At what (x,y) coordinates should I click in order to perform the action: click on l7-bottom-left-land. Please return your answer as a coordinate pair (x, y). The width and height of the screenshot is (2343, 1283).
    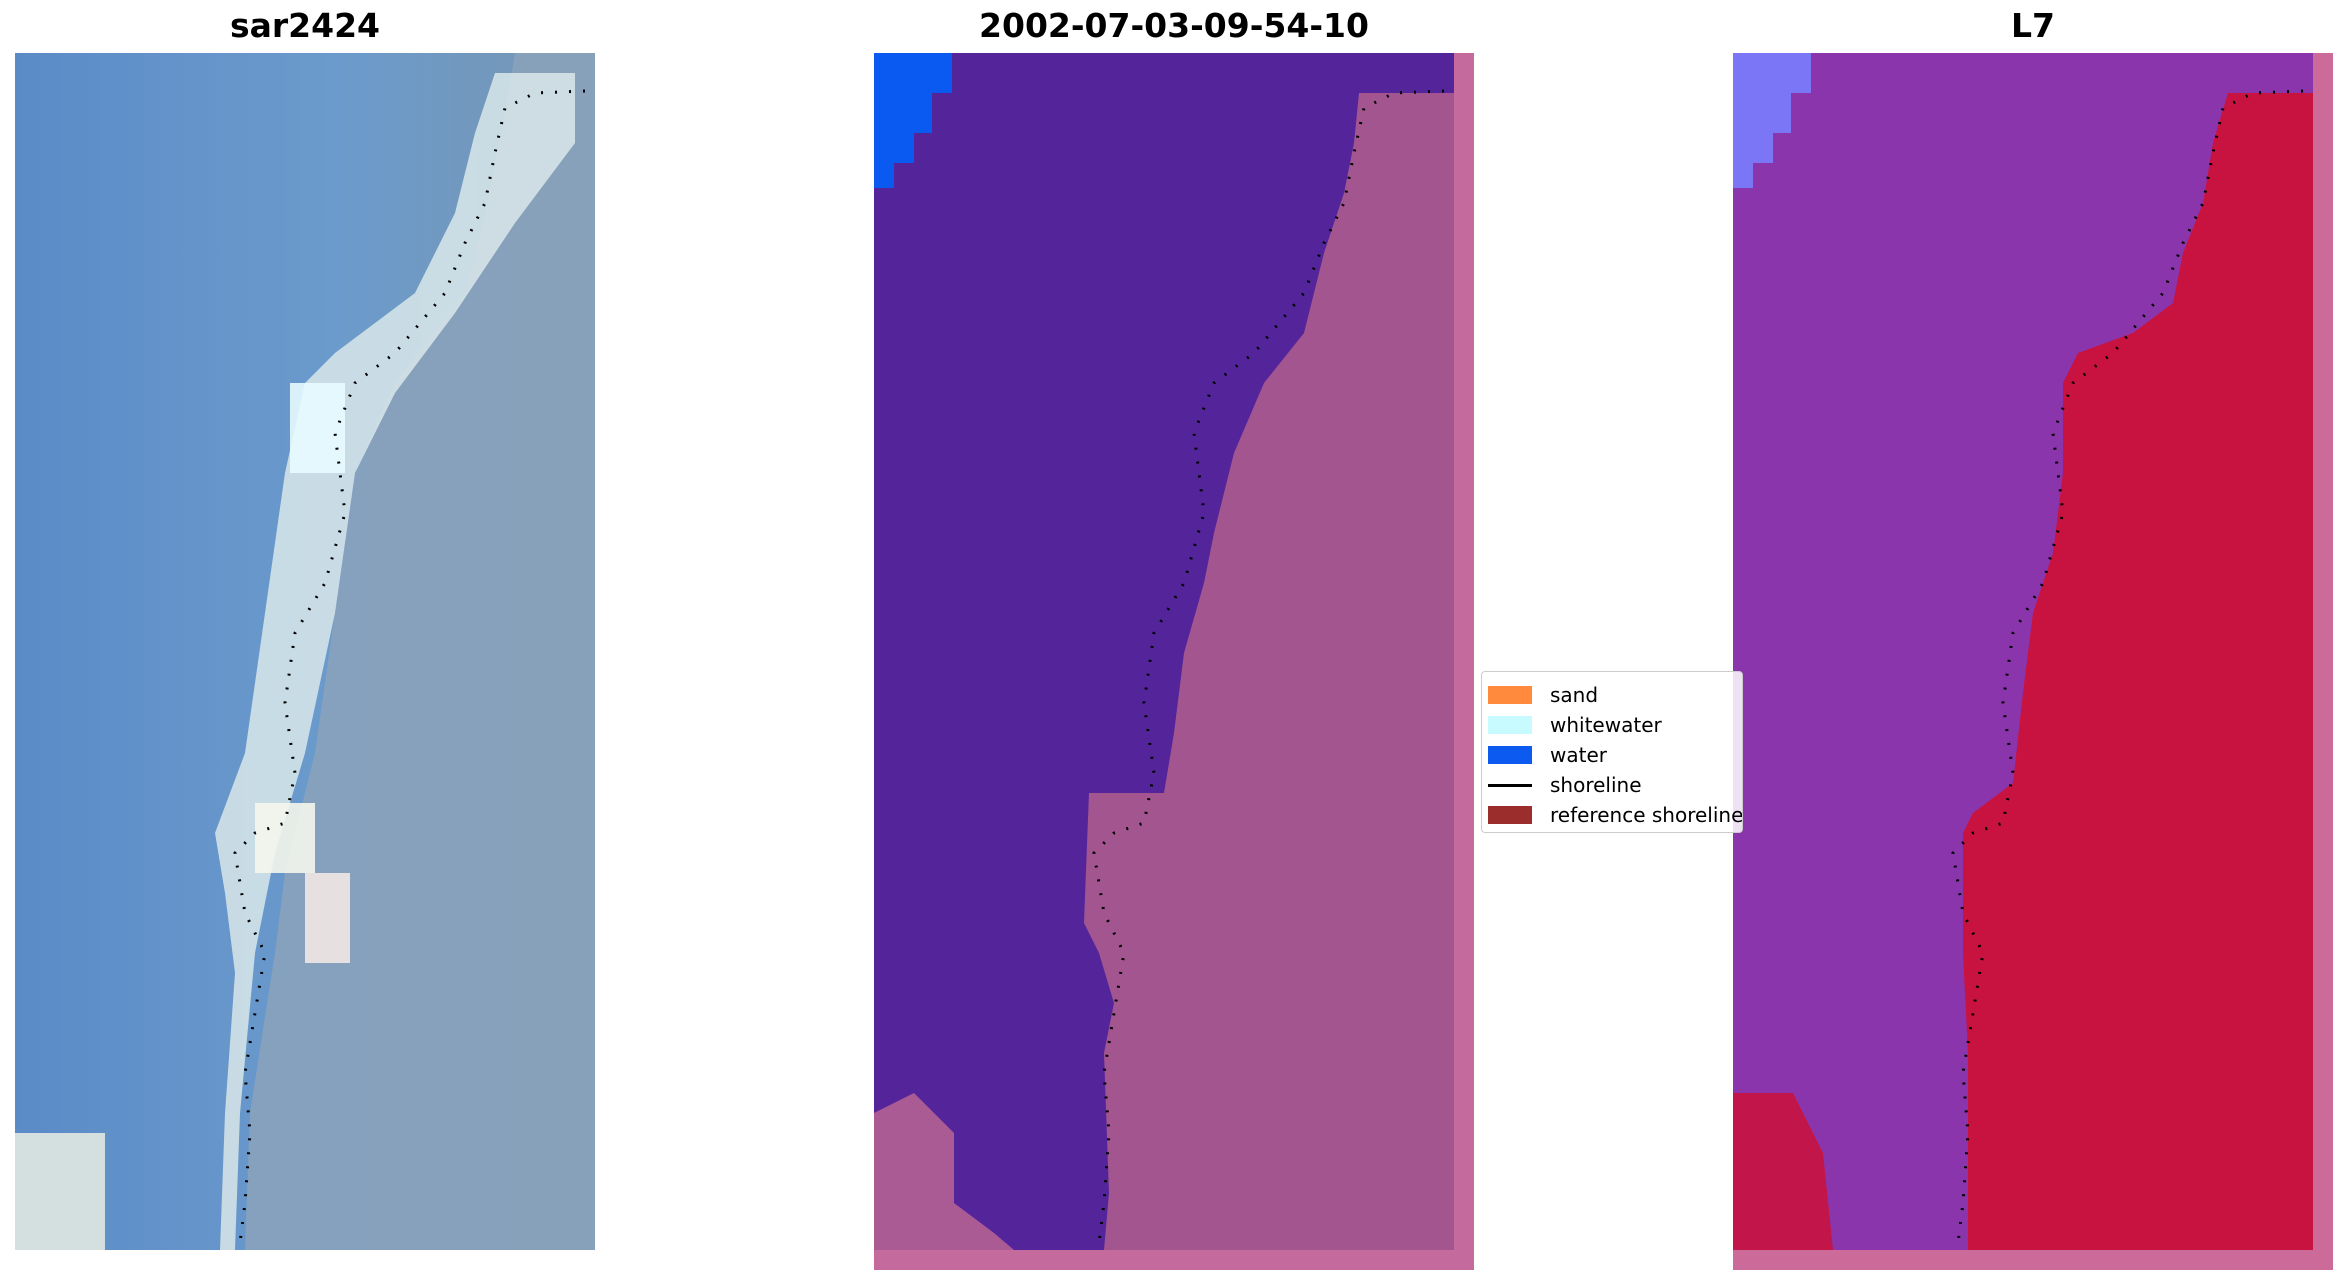
    Looking at the image, I should click on (1783, 1171).